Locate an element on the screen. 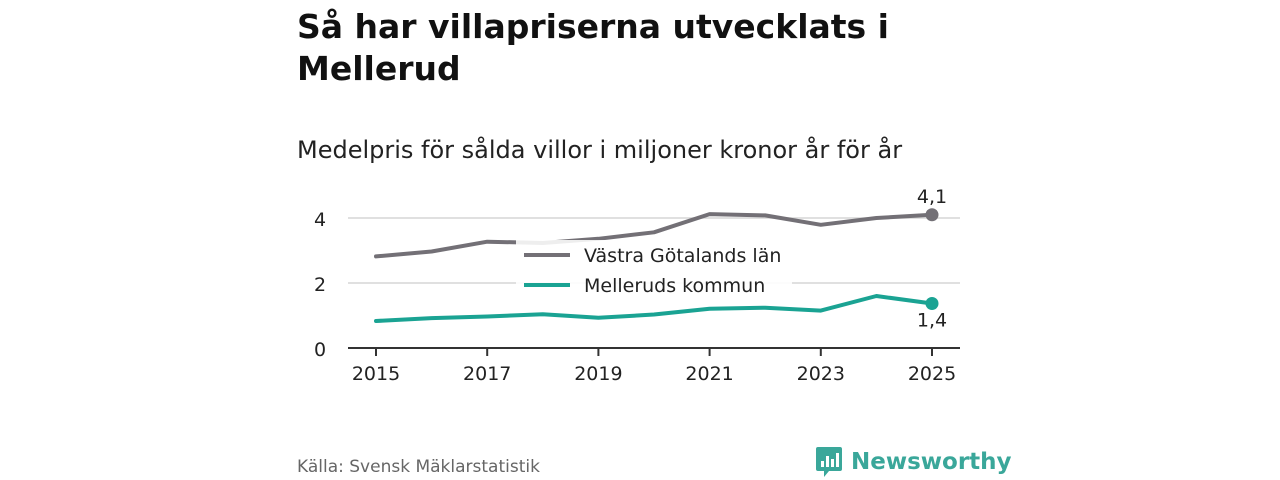 This screenshot has width=1280, height=480. brand-logo: Newsworthy is located at coordinates (913, 462).